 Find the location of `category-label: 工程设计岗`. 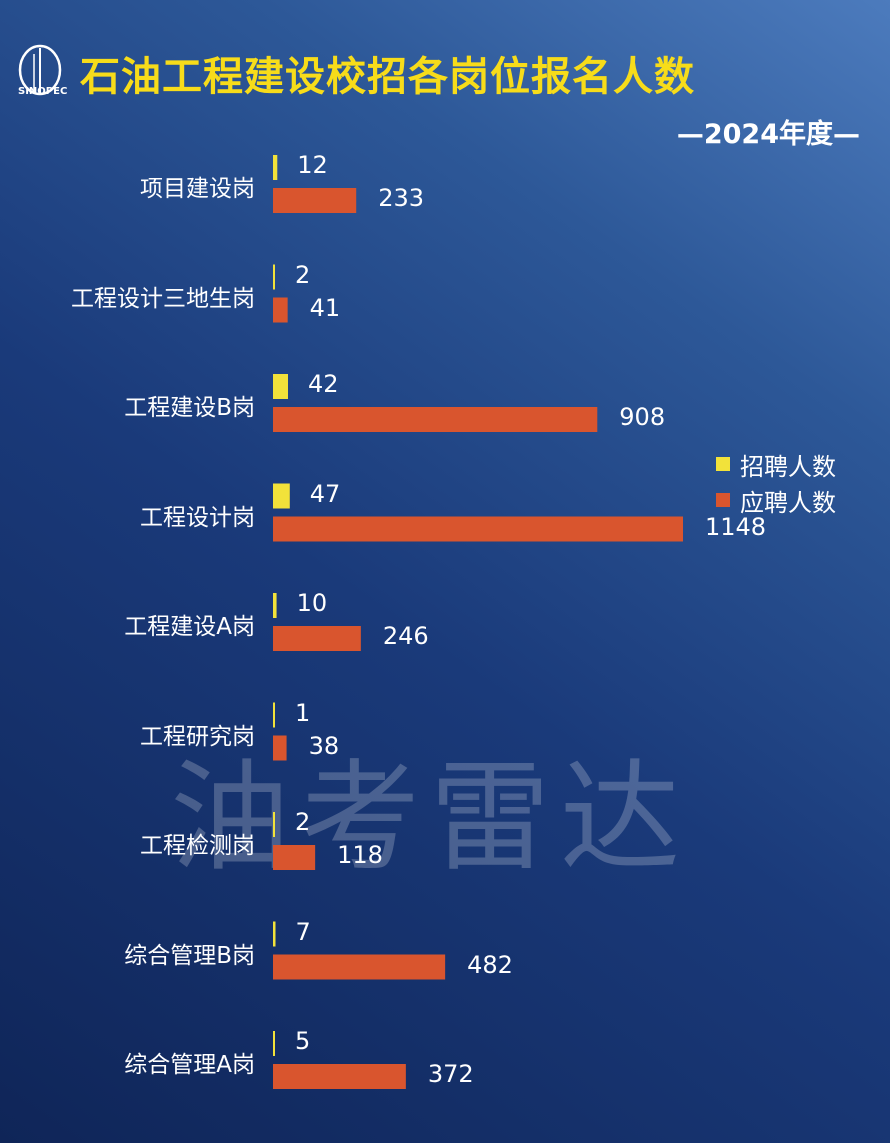

category-label: 工程设计岗 is located at coordinates (197, 517).